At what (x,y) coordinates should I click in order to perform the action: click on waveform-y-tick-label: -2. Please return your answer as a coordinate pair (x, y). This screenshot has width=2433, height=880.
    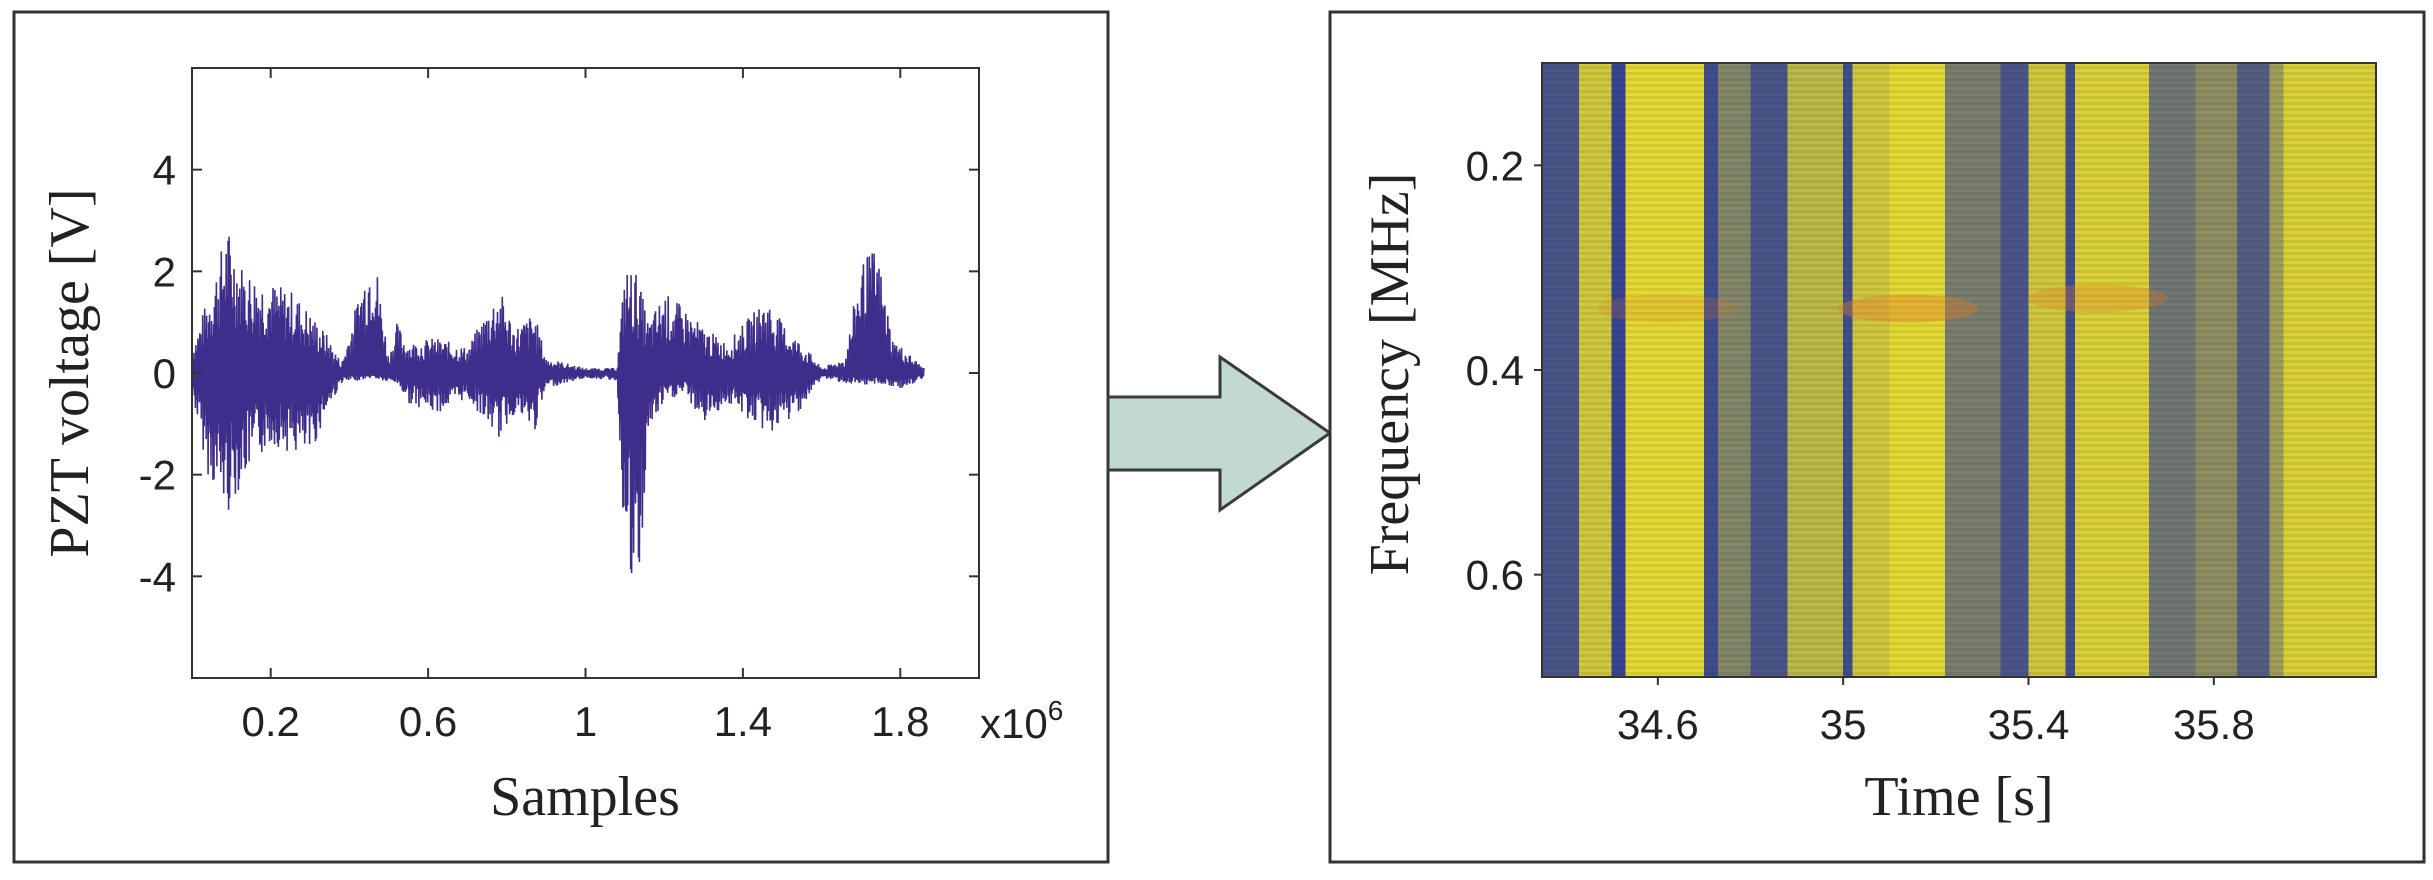
    Looking at the image, I should click on (157, 475).